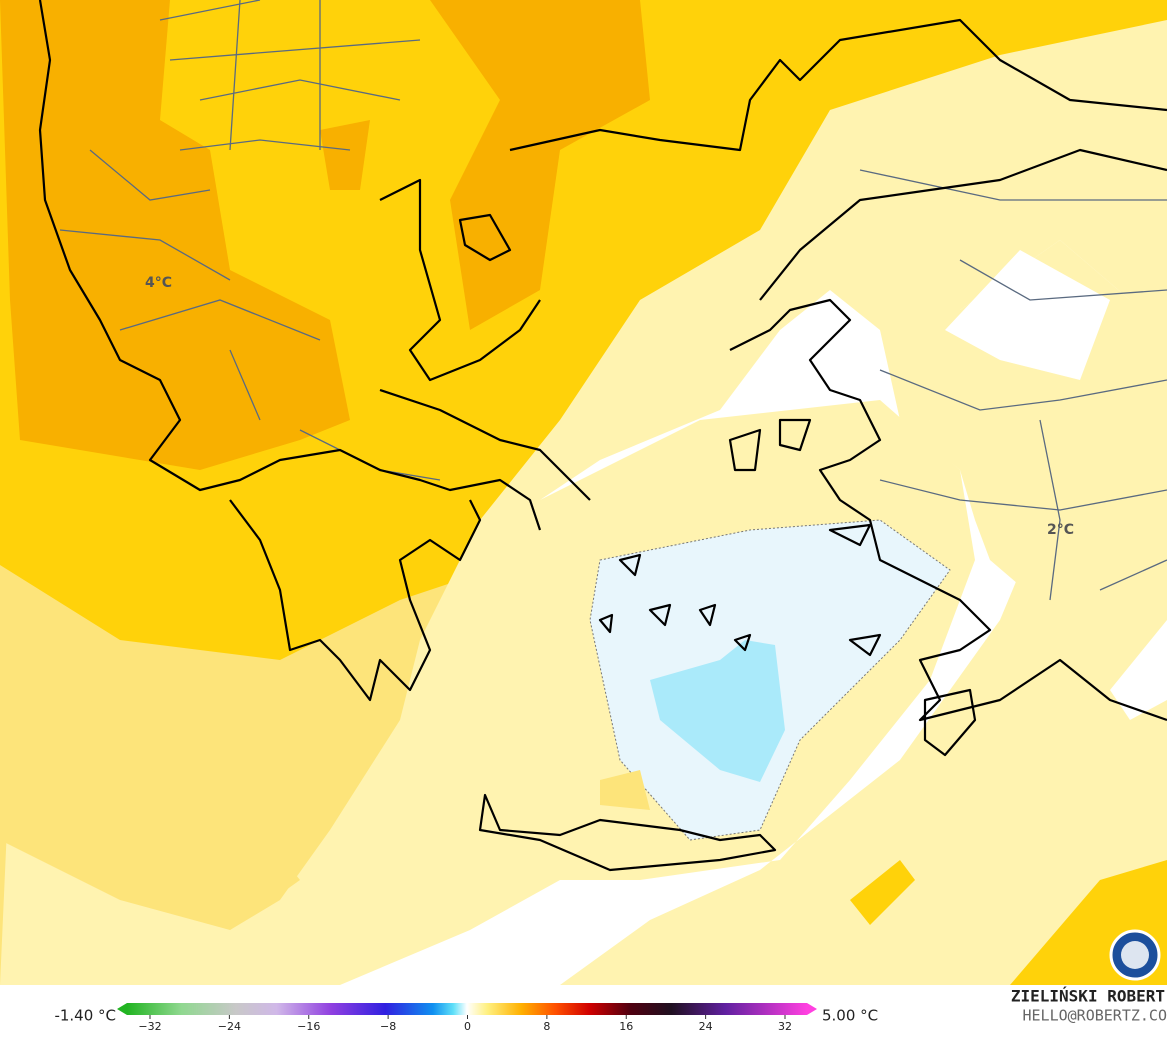 This screenshot has width=1167, height=1039. I want to click on credit-author: ZIELIŃSKI ROBERT, so click(1088, 996).